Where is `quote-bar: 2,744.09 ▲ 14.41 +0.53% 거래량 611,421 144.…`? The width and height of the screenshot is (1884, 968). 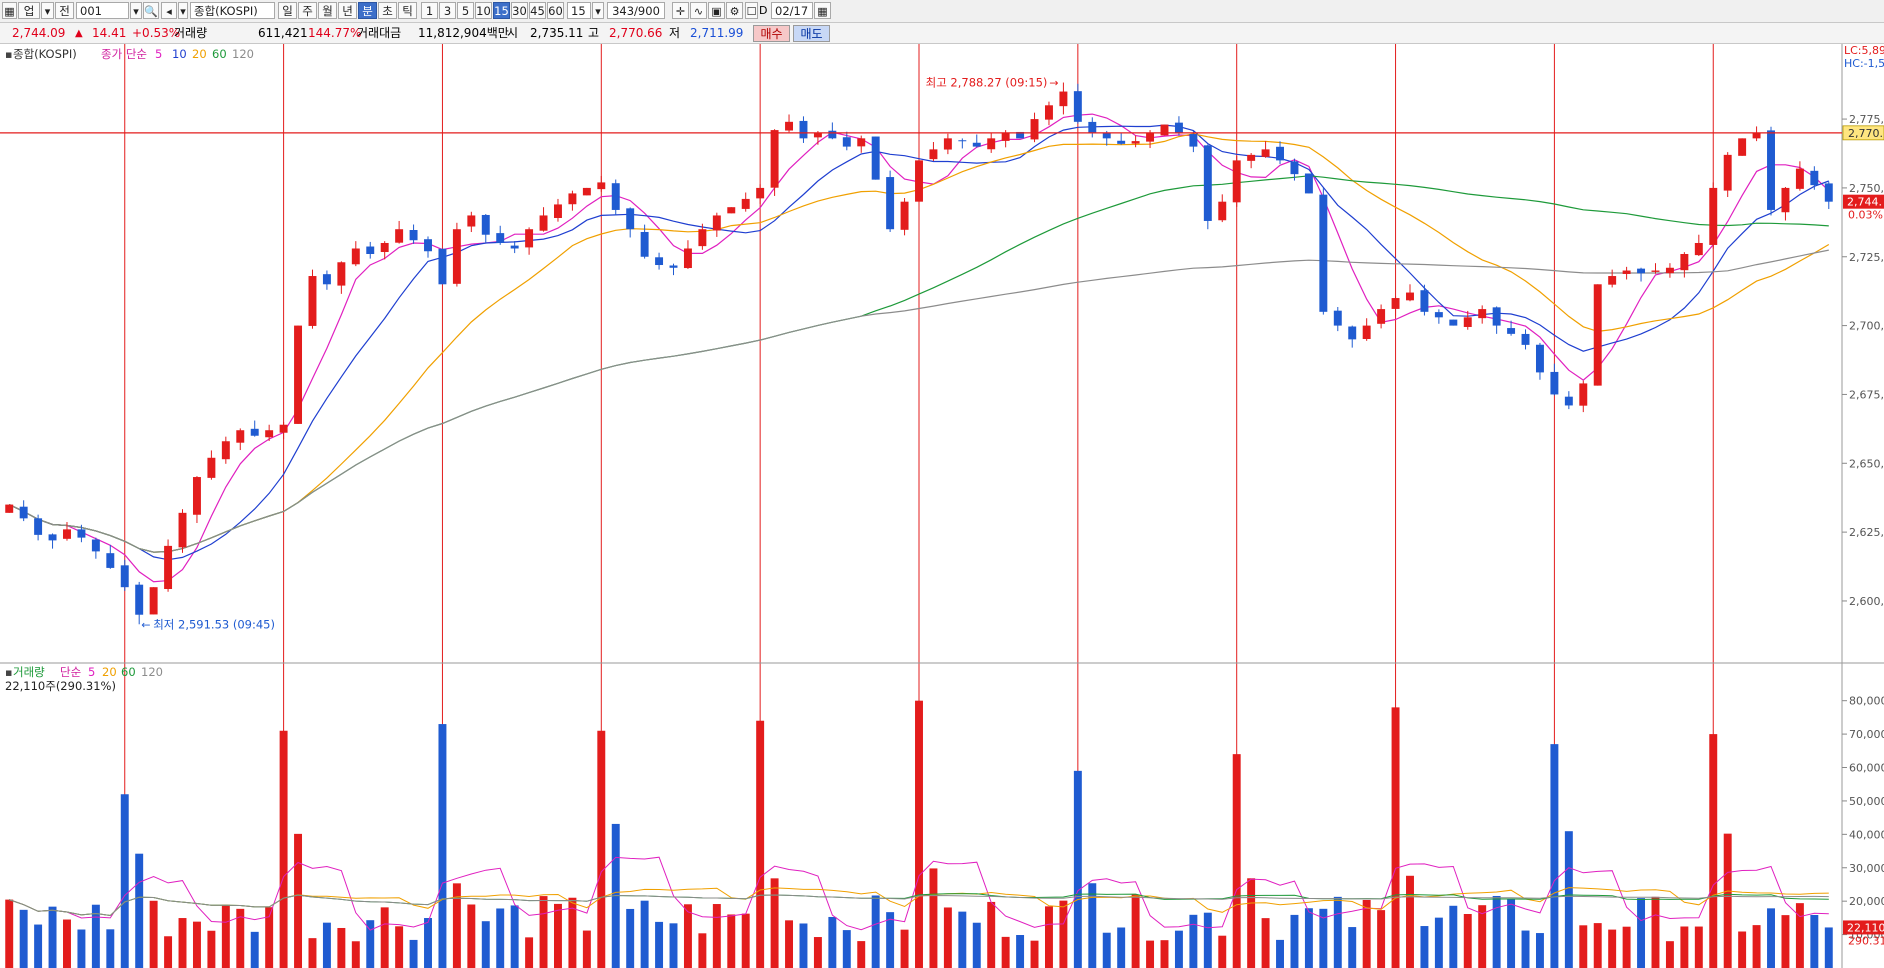
quote-bar: 2,744.09 ▲ 14.41 +0.53% 거래량 611,421 144.… is located at coordinates (942, 33).